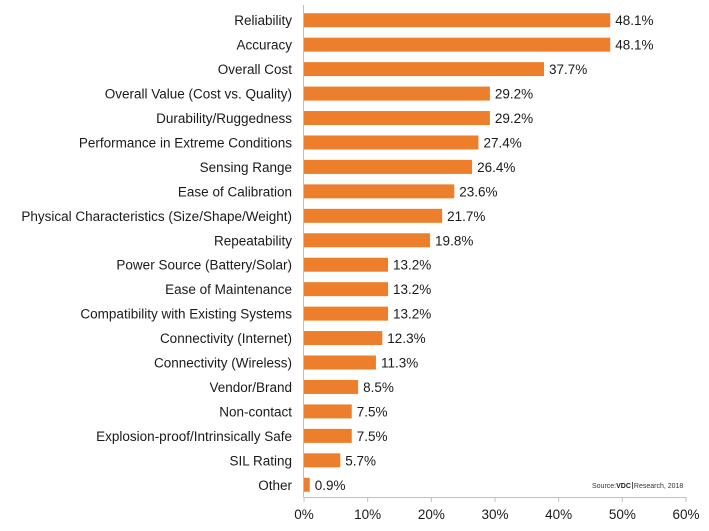 This screenshot has width=709, height=531. What do you see at coordinates (632, 485) in the screenshot?
I see `source-divider` at bounding box center [632, 485].